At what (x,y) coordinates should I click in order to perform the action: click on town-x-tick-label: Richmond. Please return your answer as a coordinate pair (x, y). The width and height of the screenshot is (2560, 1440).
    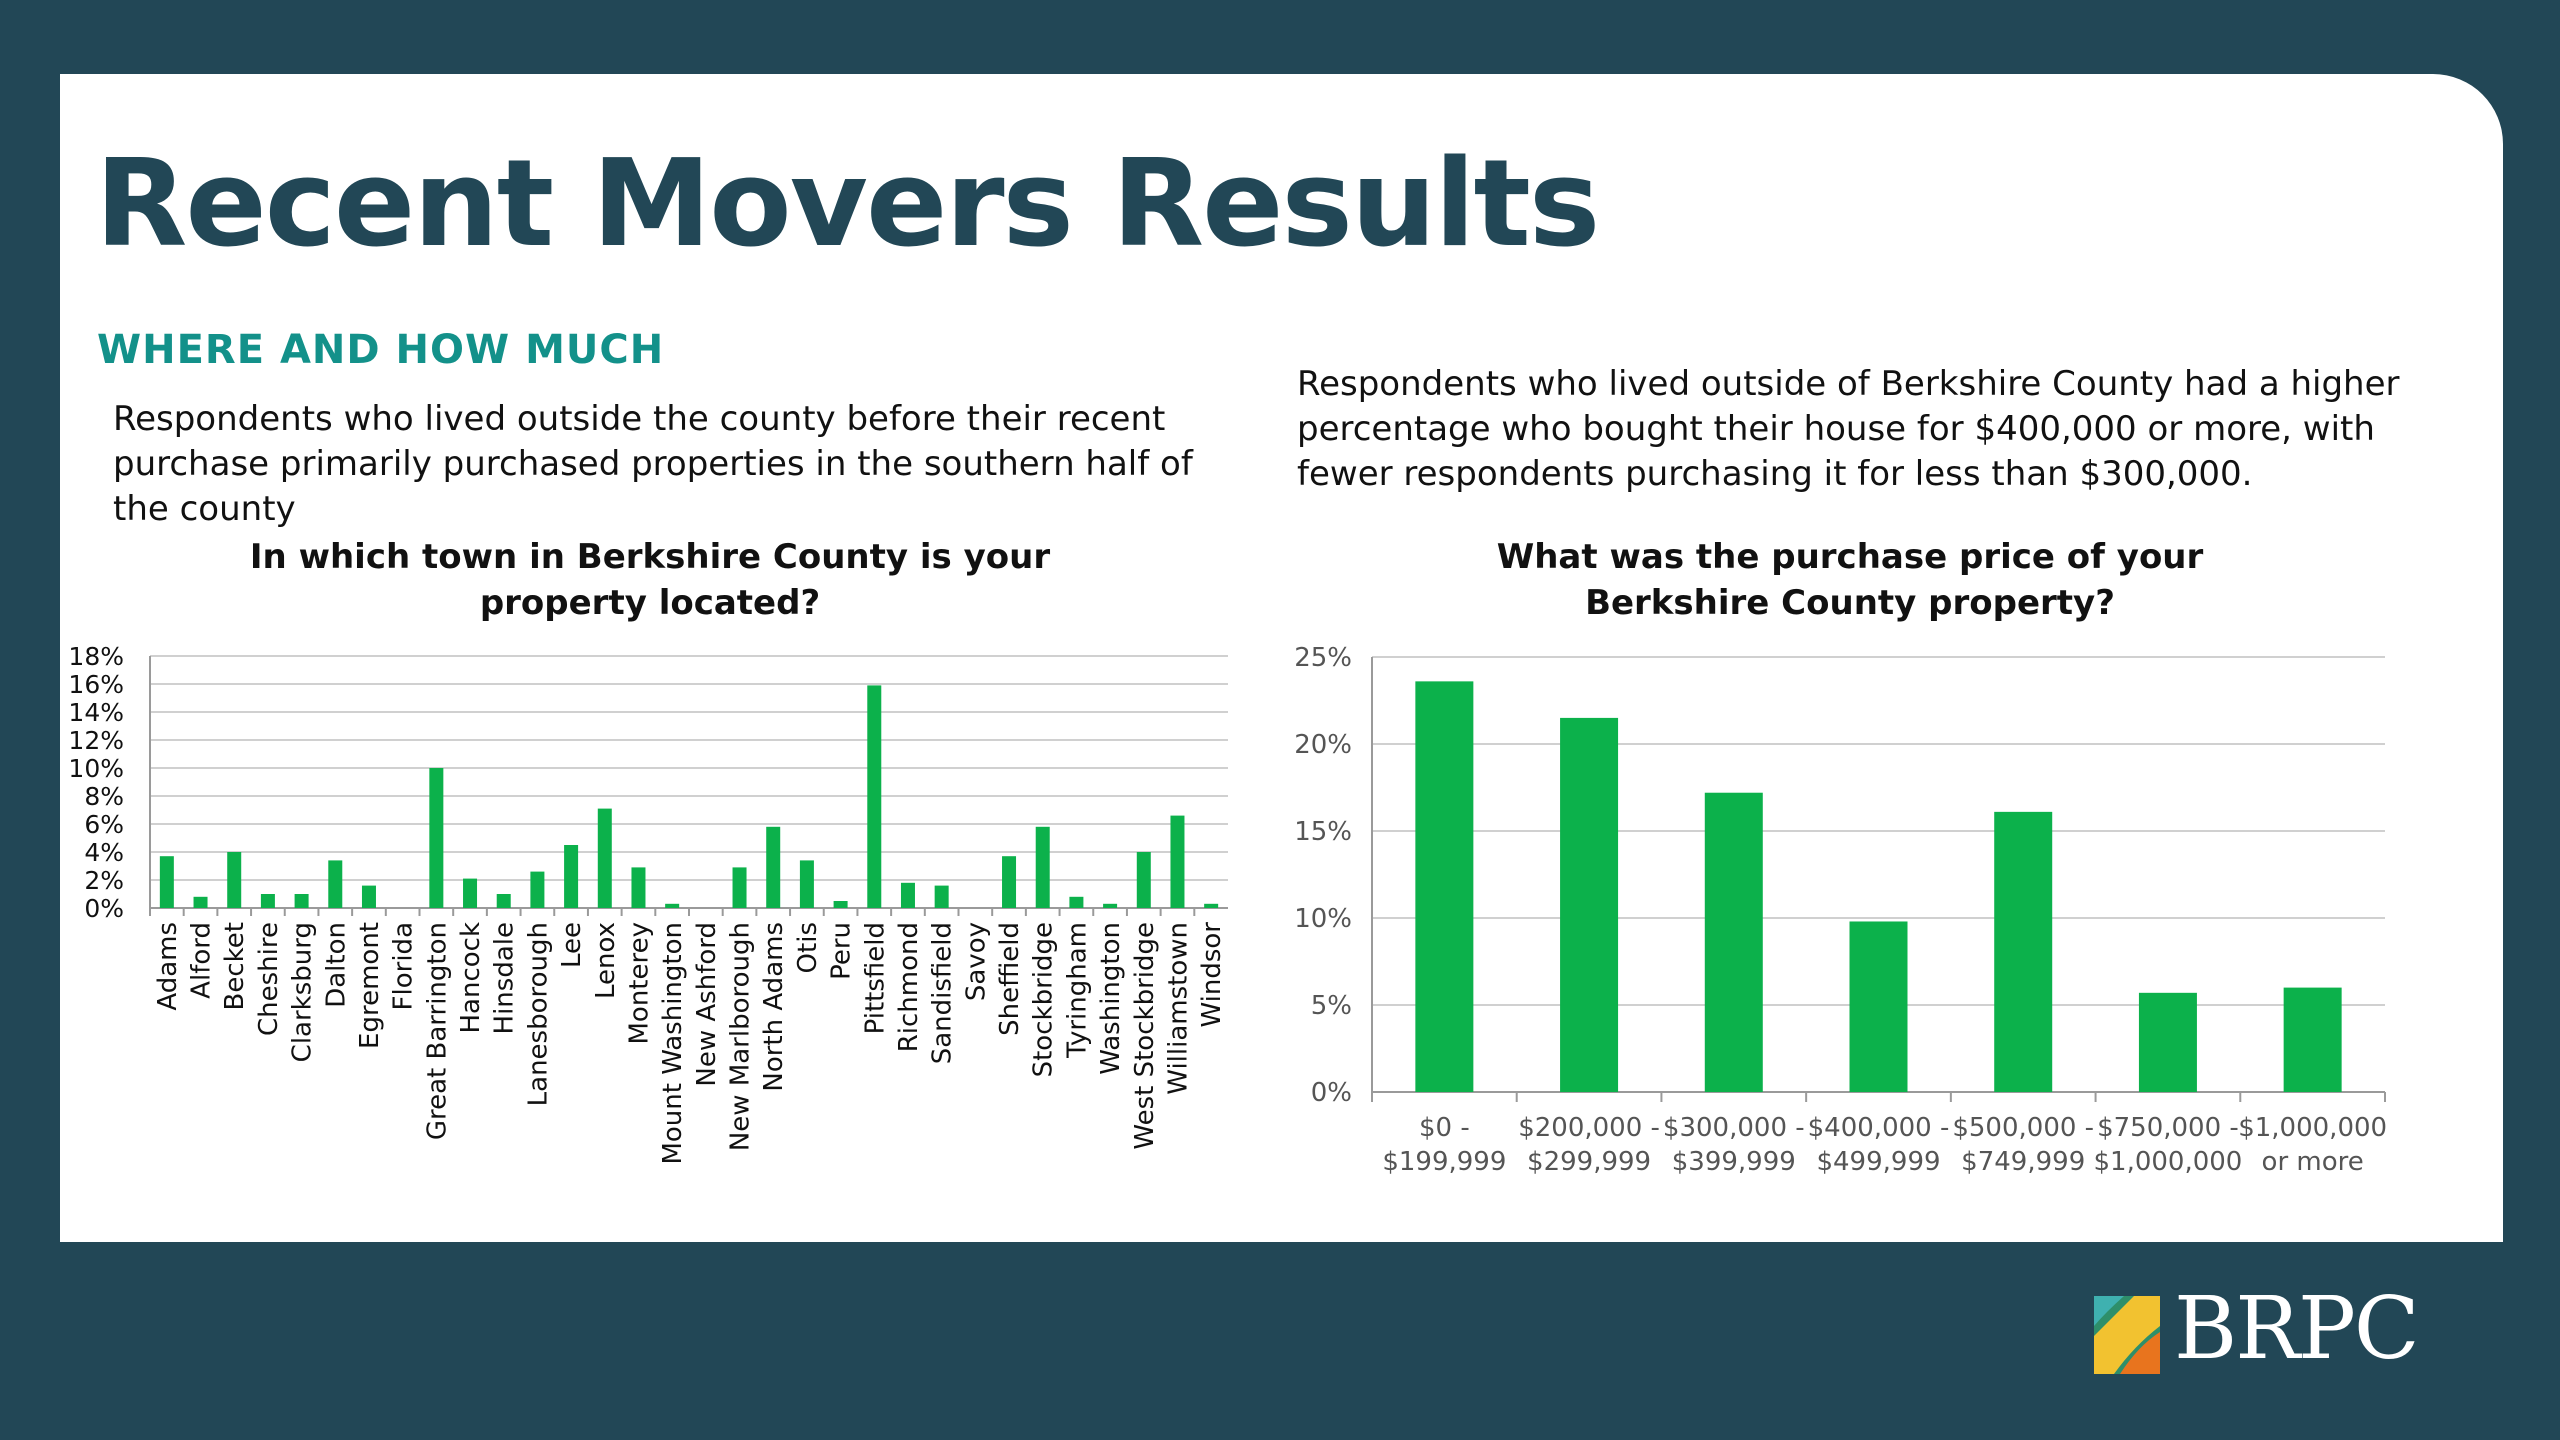
    Looking at the image, I should click on (909, 987).